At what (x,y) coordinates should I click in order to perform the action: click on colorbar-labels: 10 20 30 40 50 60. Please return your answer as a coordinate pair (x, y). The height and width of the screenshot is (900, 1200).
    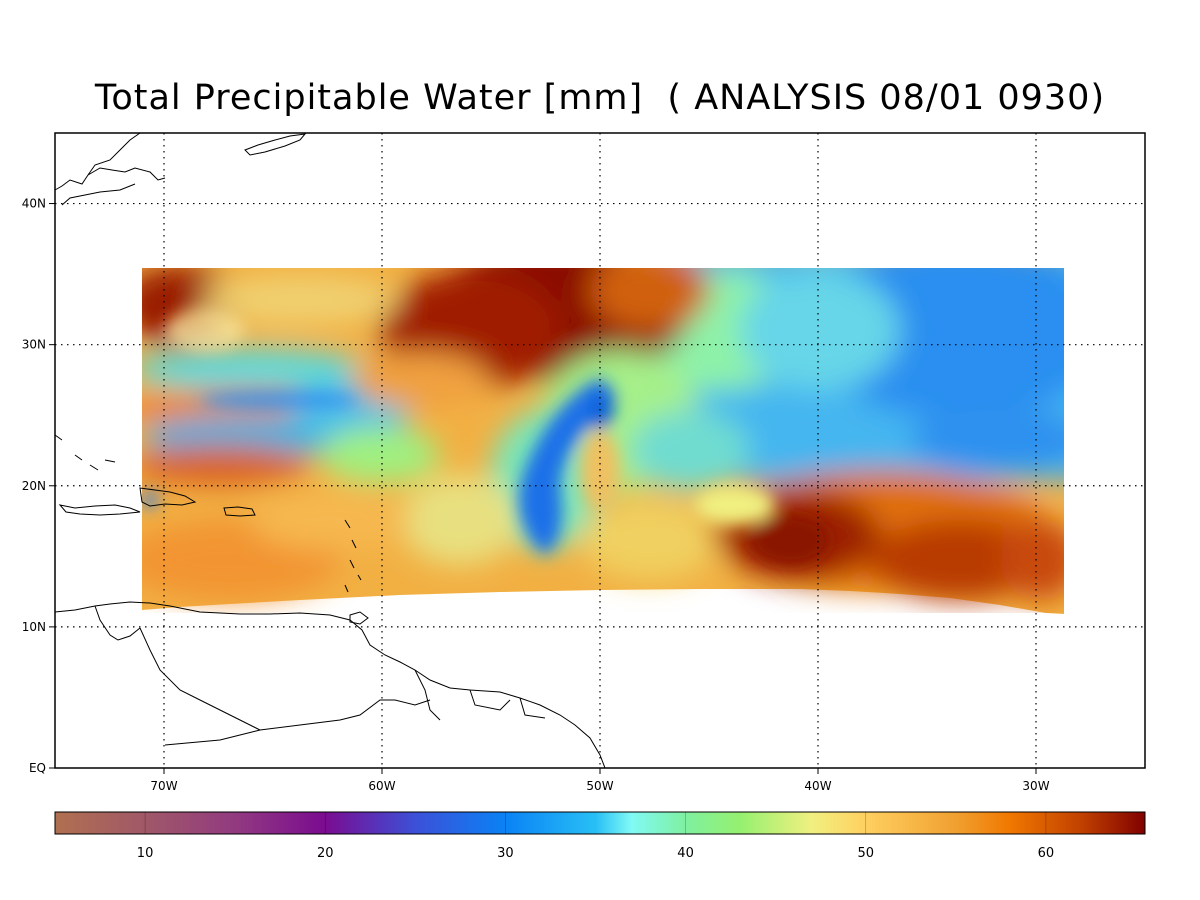
    Looking at the image, I should click on (595, 853).